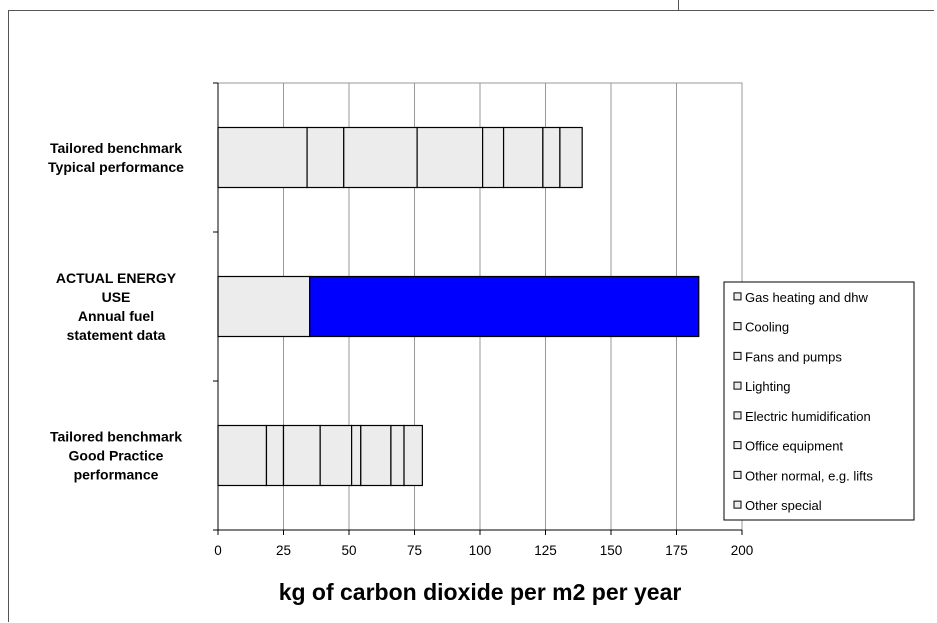 The height and width of the screenshot is (623, 937). Describe the element at coordinates (806, 297) in the screenshot. I see `legend-entry: Gas heating and dhw` at that location.